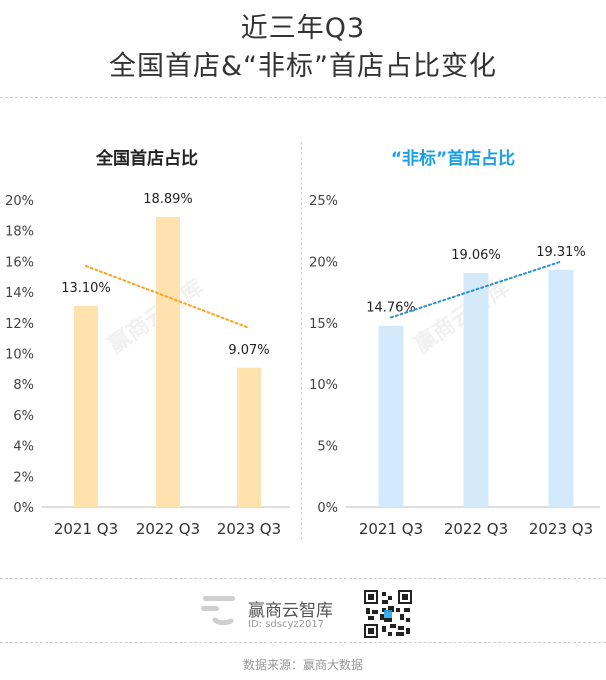 The height and width of the screenshot is (680, 606). I want to click on data-label: 14.76%, so click(391, 308).